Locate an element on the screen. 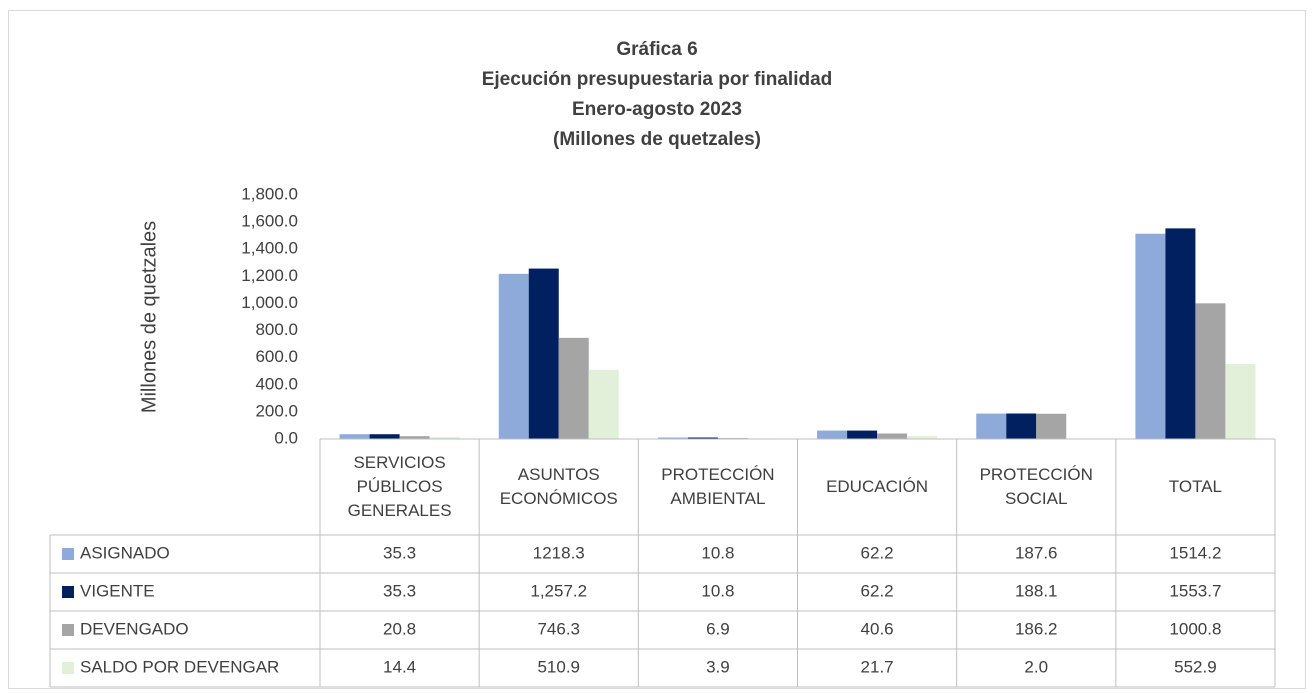  y-tick-label: 1,200.0 is located at coordinates (269, 275).